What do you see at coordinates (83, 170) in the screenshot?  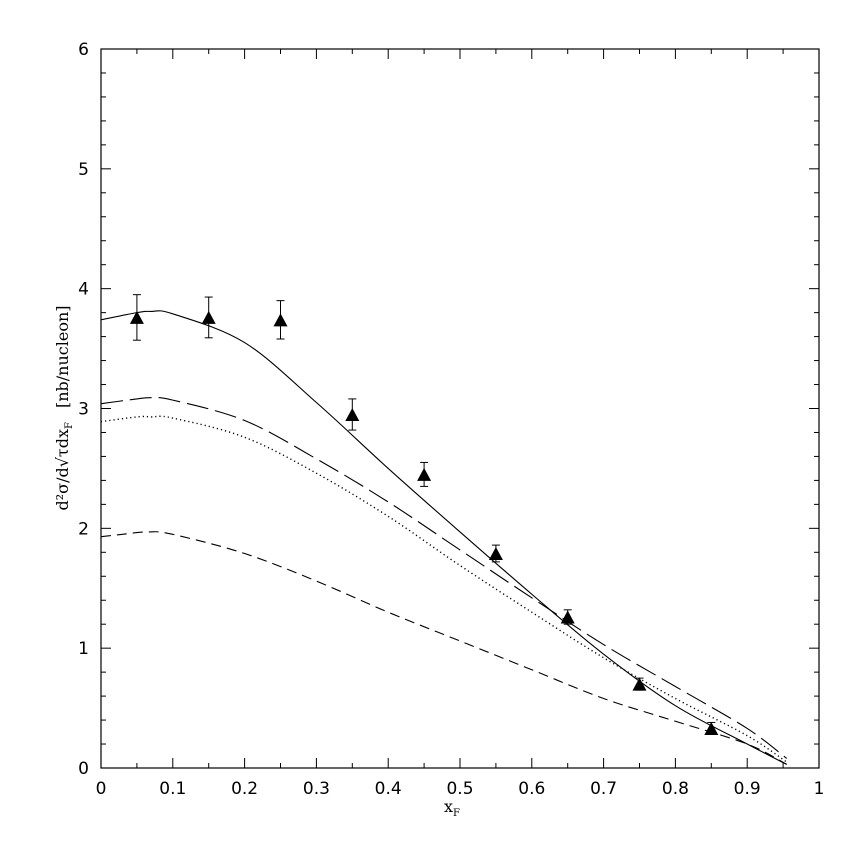 I see `y-tick-label: 5` at bounding box center [83, 170].